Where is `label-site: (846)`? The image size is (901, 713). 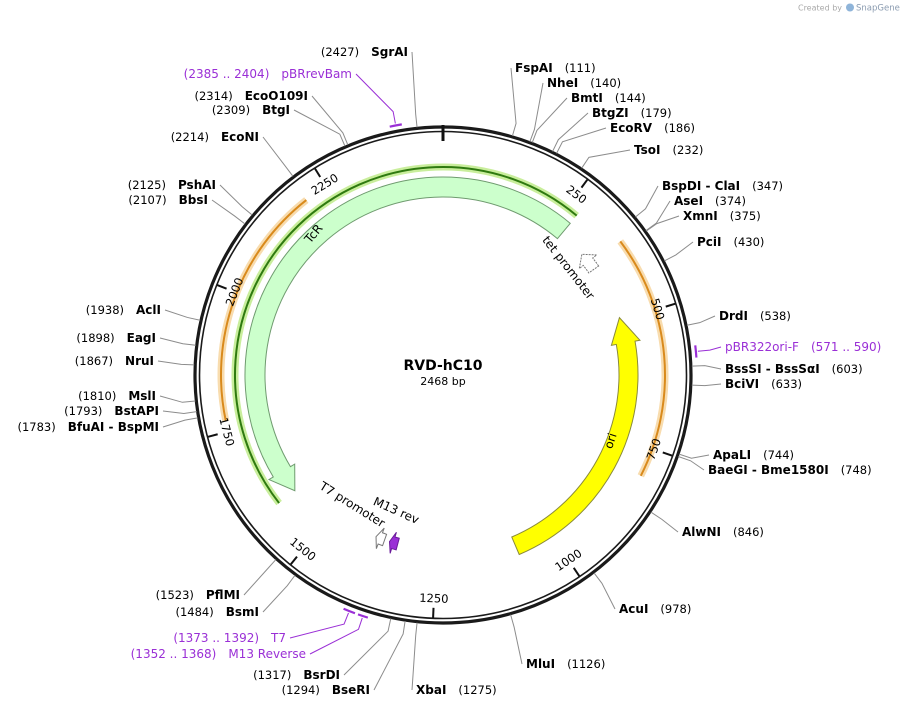
label-site: (846) is located at coordinates (748, 532).